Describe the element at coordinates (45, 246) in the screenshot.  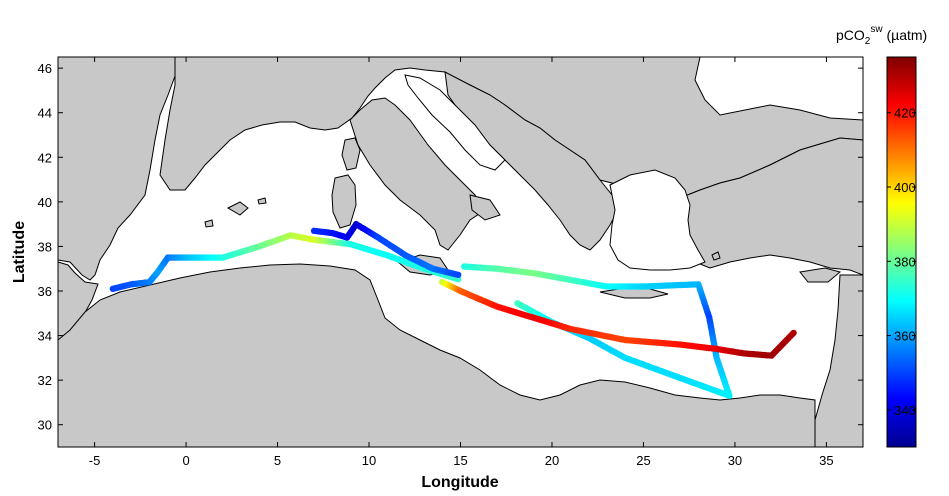
I see `y-tick-label: 38` at that location.